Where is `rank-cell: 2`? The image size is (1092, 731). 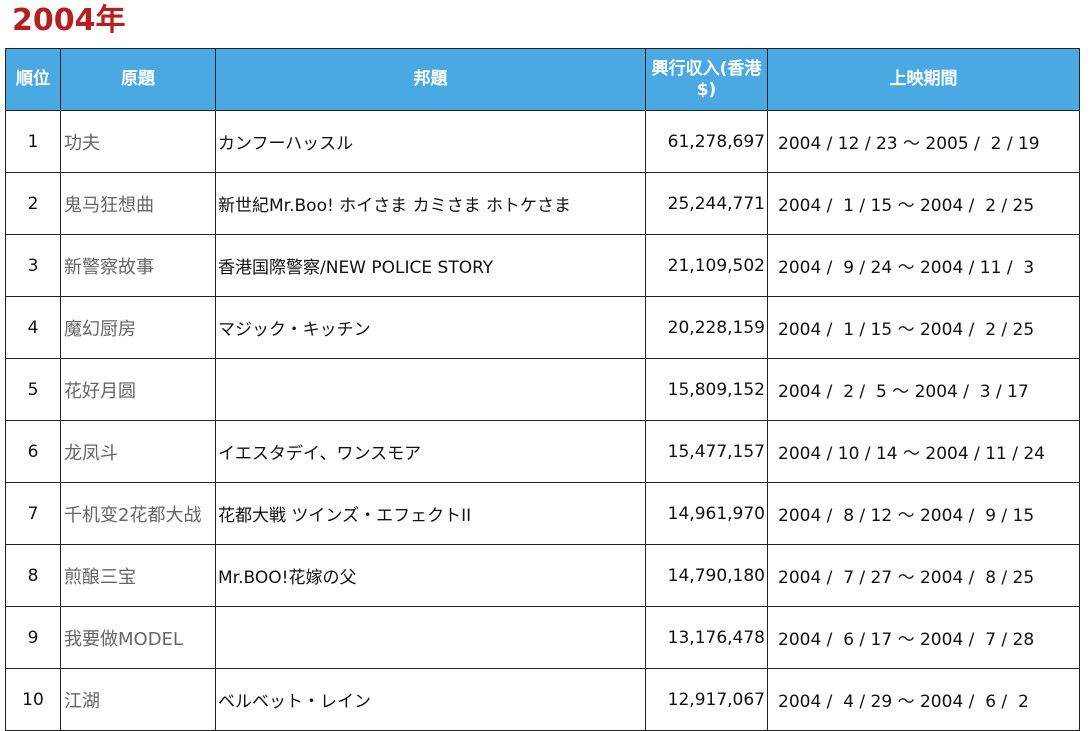
rank-cell: 2 is located at coordinates (33, 203).